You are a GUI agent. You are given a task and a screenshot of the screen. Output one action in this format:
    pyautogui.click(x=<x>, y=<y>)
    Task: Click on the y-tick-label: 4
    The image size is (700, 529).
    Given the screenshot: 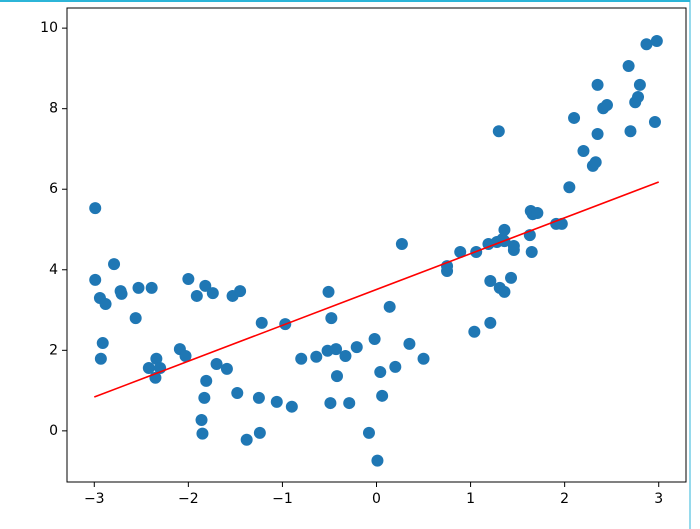 What is the action you would take?
    pyautogui.click(x=53, y=270)
    